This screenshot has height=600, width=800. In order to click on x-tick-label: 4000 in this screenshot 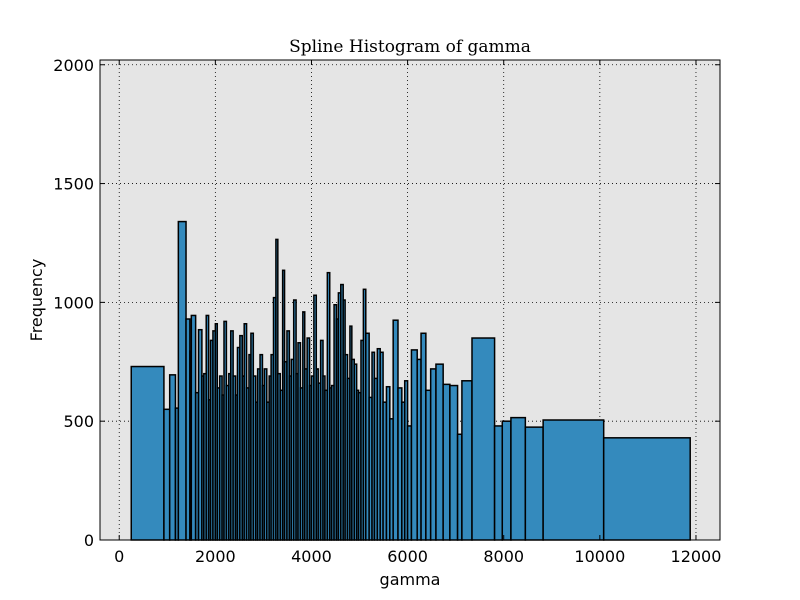, I will do `click(311, 556)`.